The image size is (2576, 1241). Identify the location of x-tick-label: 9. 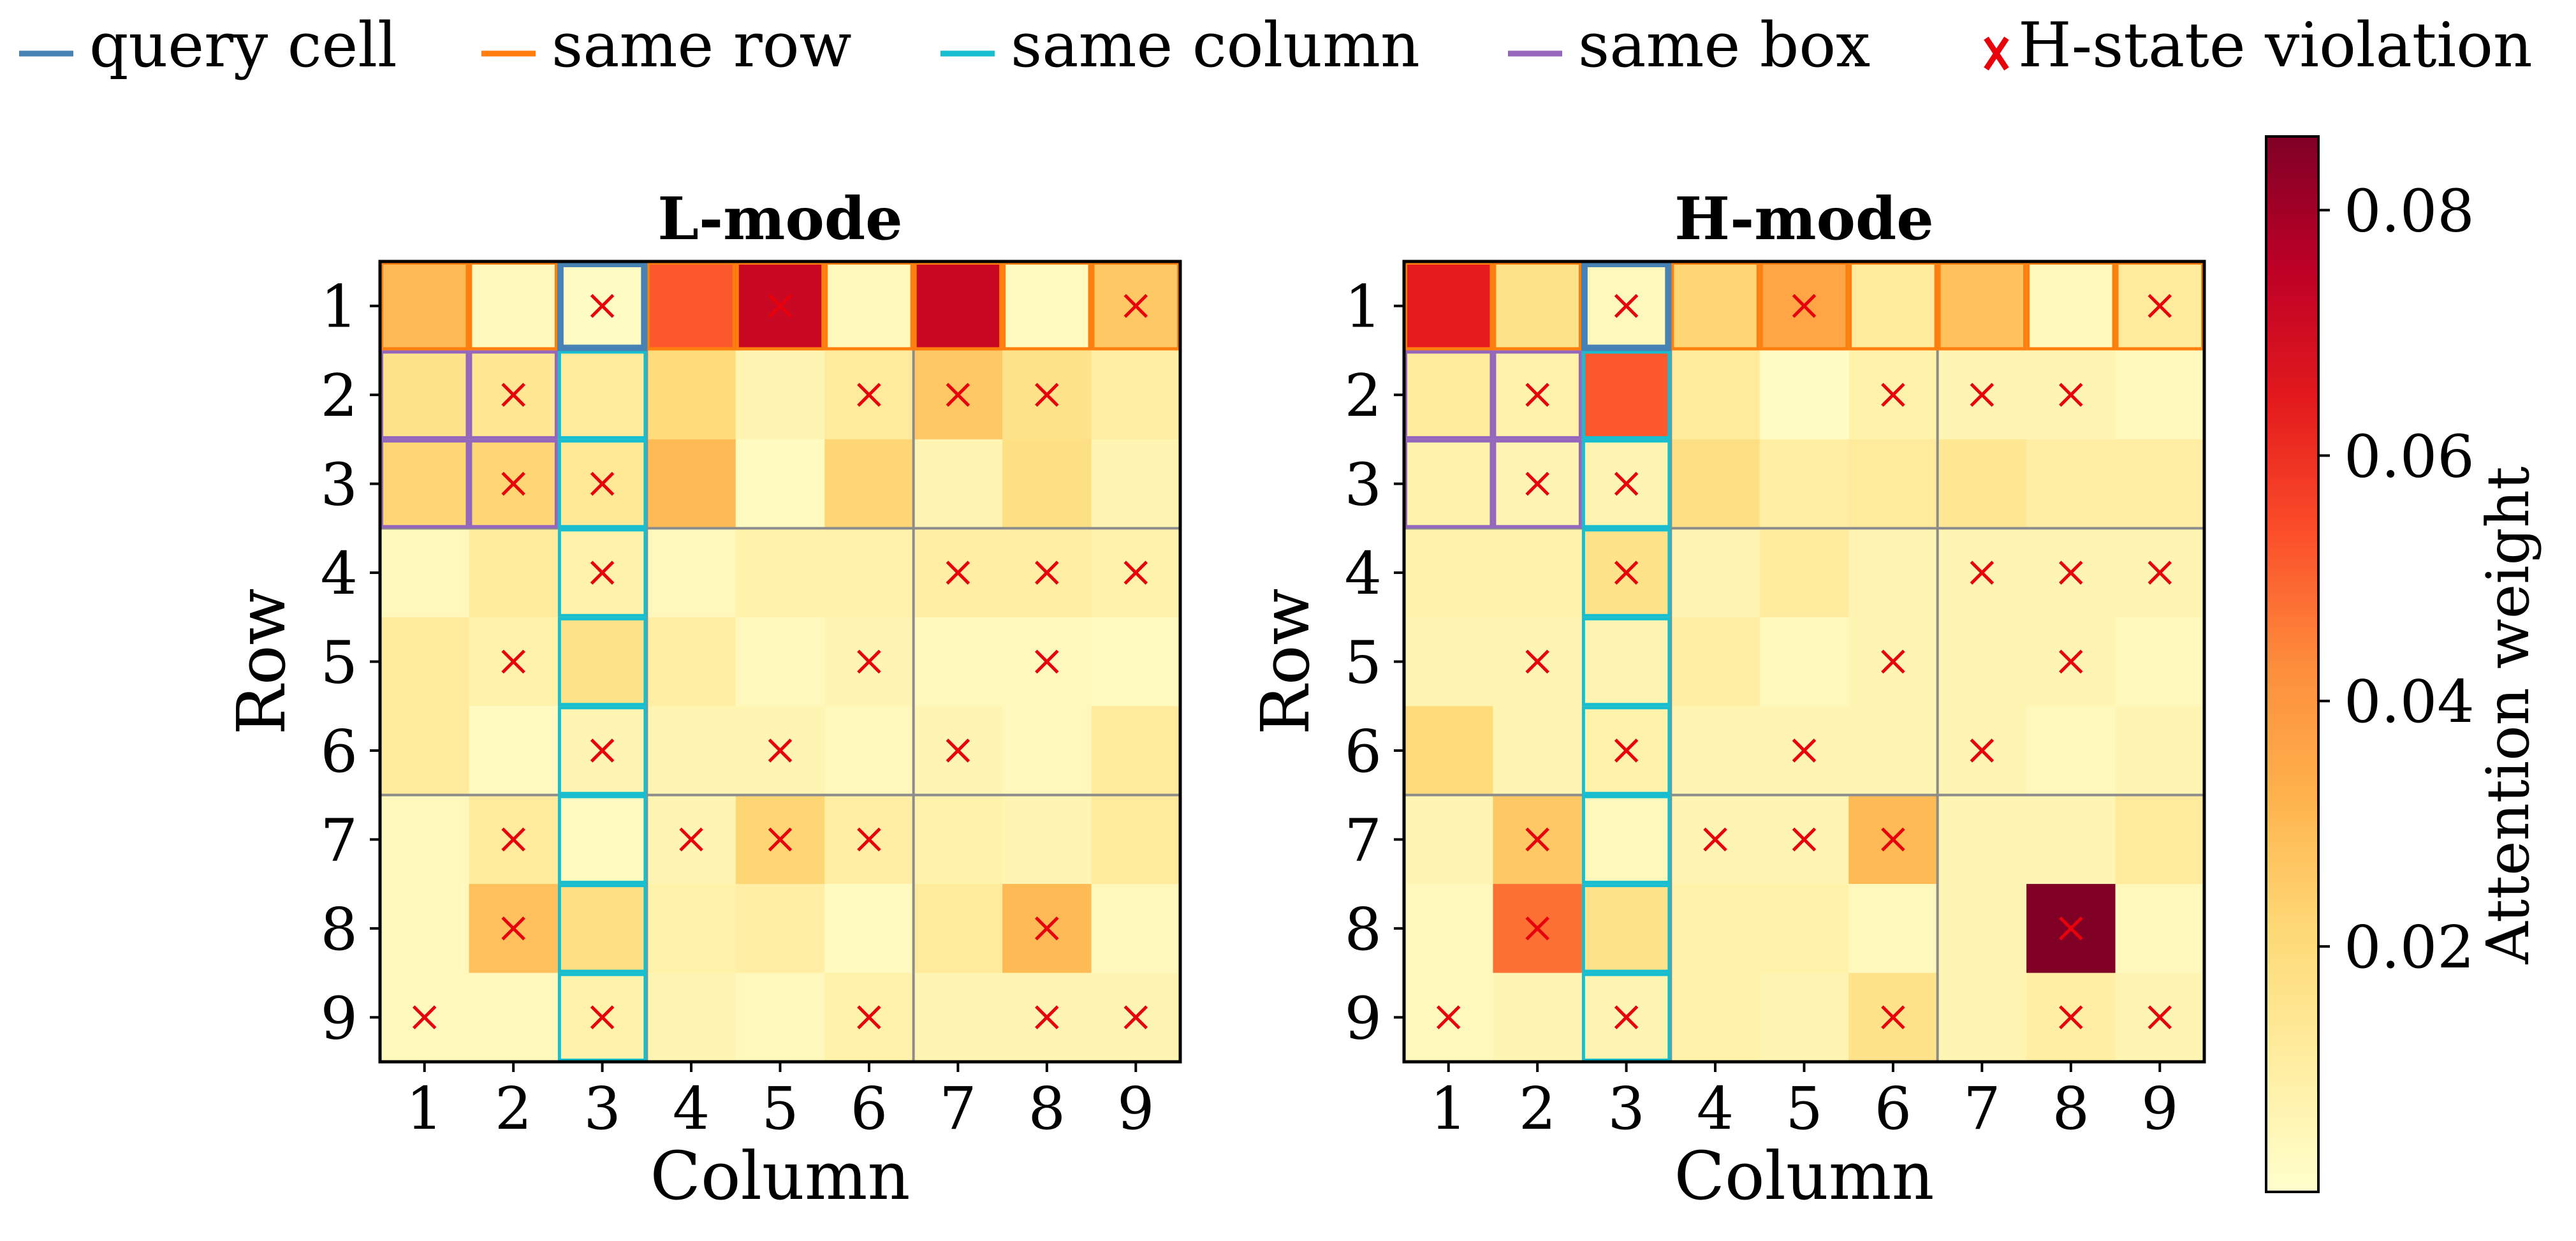
(2160, 1109).